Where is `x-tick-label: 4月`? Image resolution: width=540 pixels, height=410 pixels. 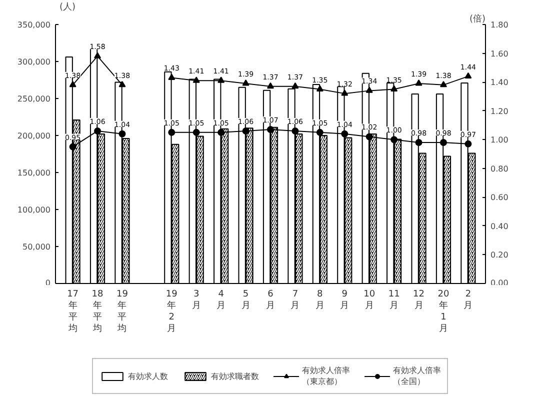
x-tick-label: 4月 is located at coordinates (221, 300).